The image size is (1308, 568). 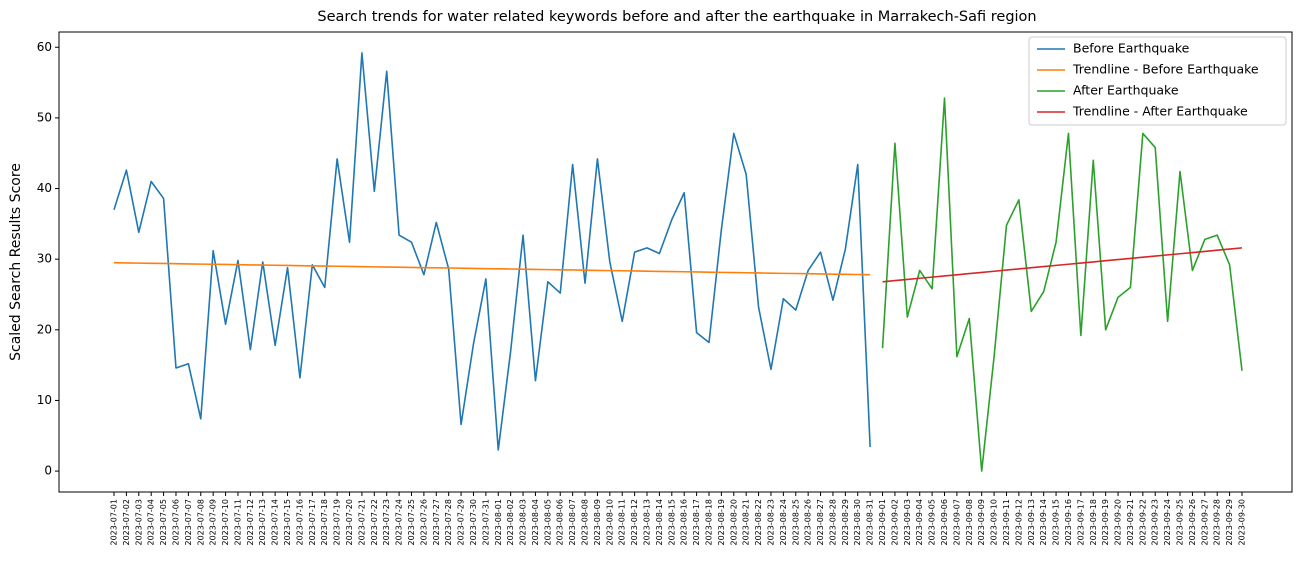 What do you see at coordinates (349, 522) in the screenshot?
I see `x-tick-label: 2023-07-20` at bounding box center [349, 522].